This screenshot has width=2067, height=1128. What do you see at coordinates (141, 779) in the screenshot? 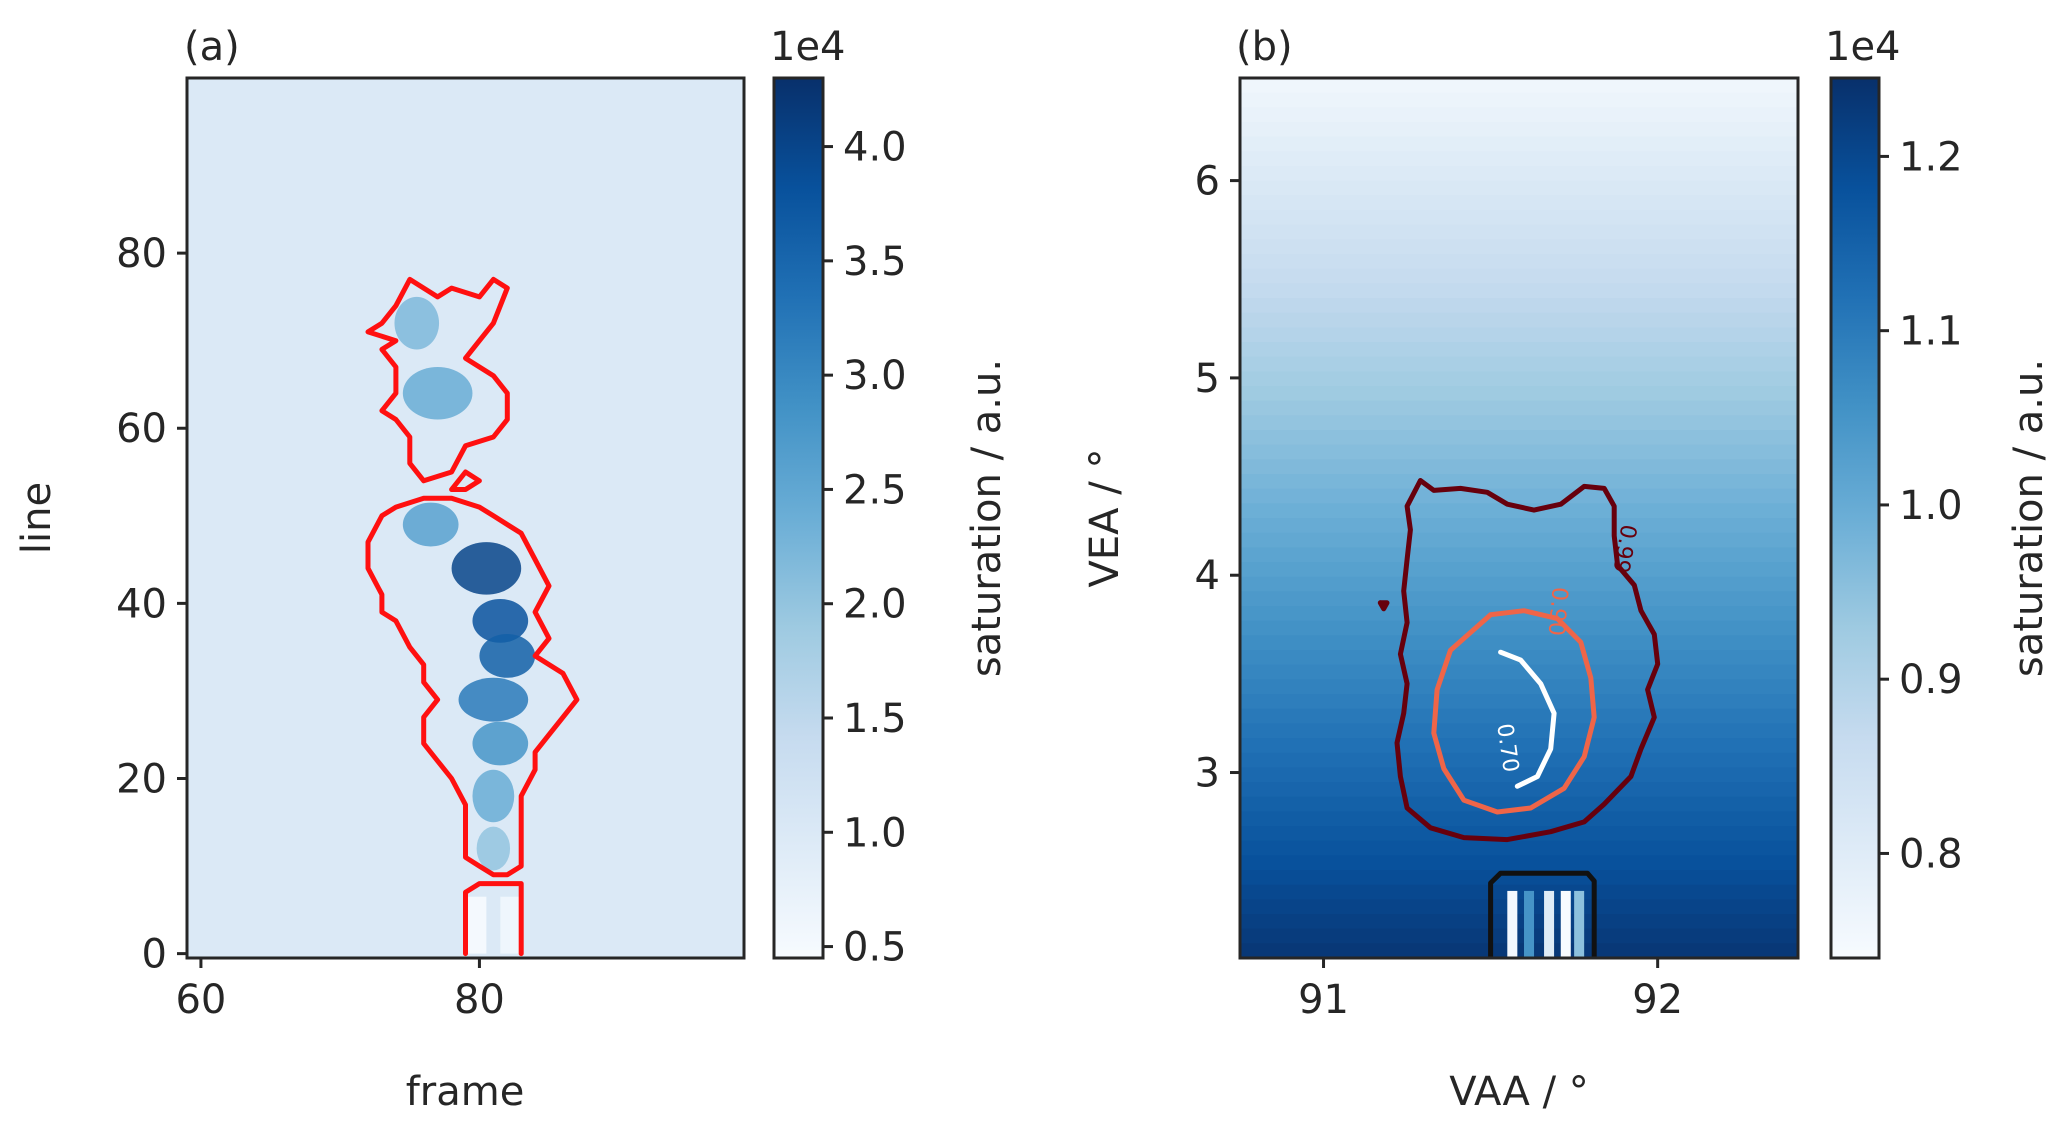
I see `y-tick-label: 20` at bounding box center [141, 779].